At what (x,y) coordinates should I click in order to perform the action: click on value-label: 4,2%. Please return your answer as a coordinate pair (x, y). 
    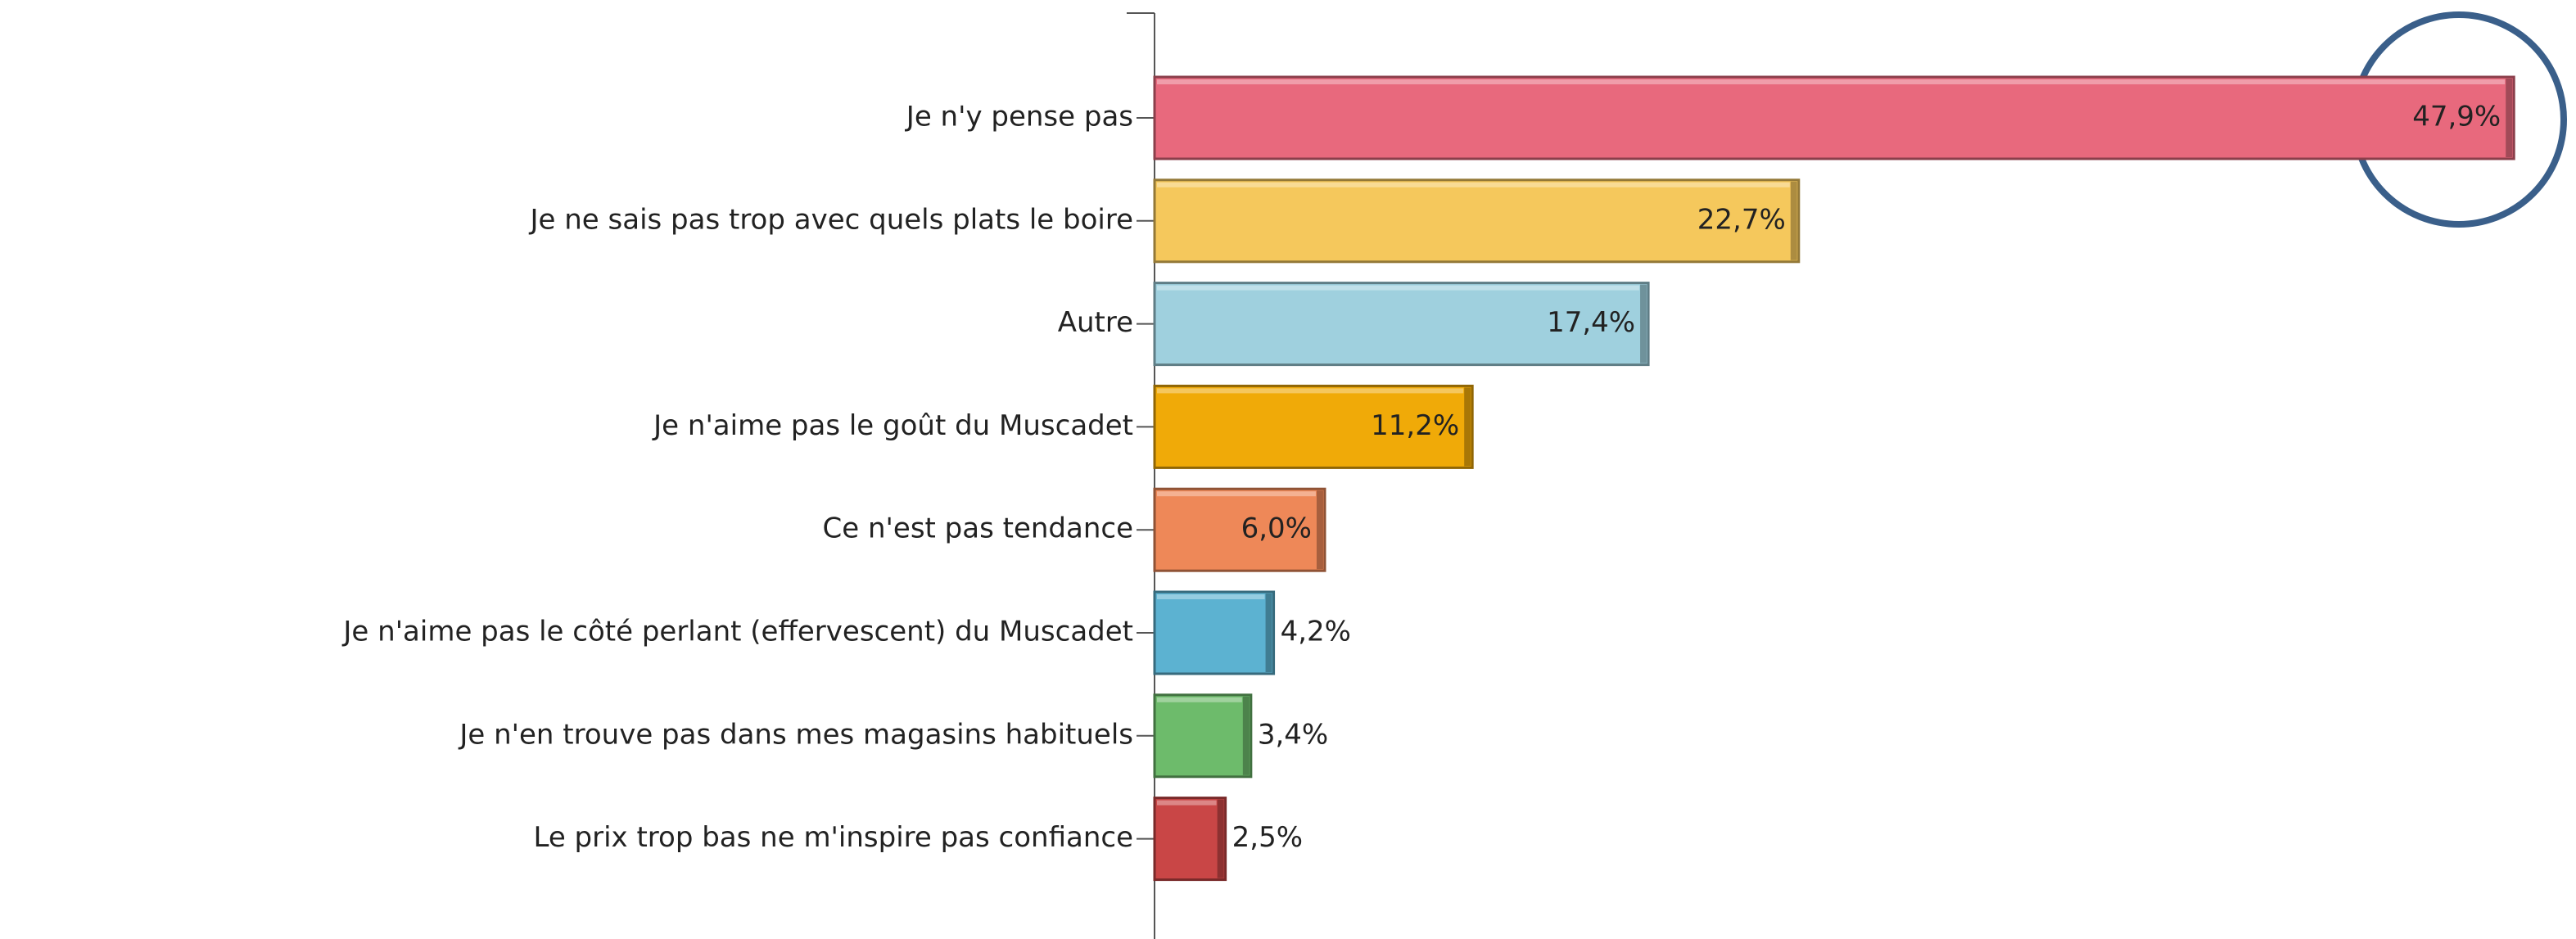
    Looking at the image, I should click on (1316, 632).